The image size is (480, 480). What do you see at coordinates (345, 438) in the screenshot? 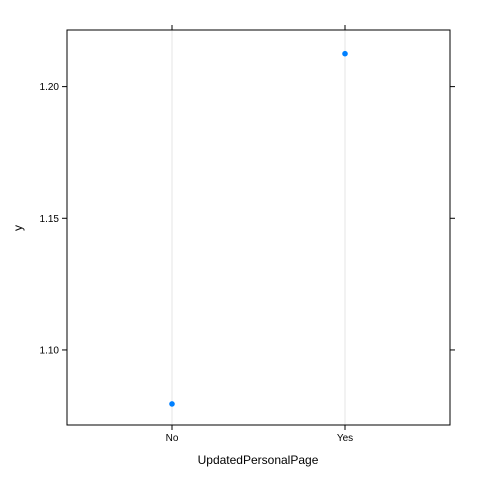
I see `x-tick-label: Yes` at bounding box center [345, 438].